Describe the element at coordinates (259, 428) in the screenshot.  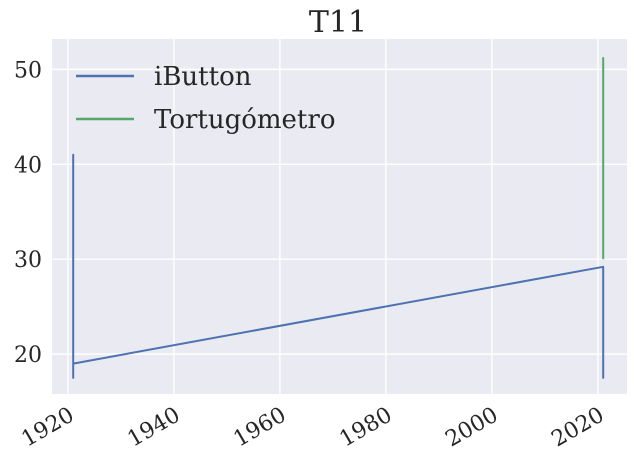
I see `x-tick-label: 1960` at that location.